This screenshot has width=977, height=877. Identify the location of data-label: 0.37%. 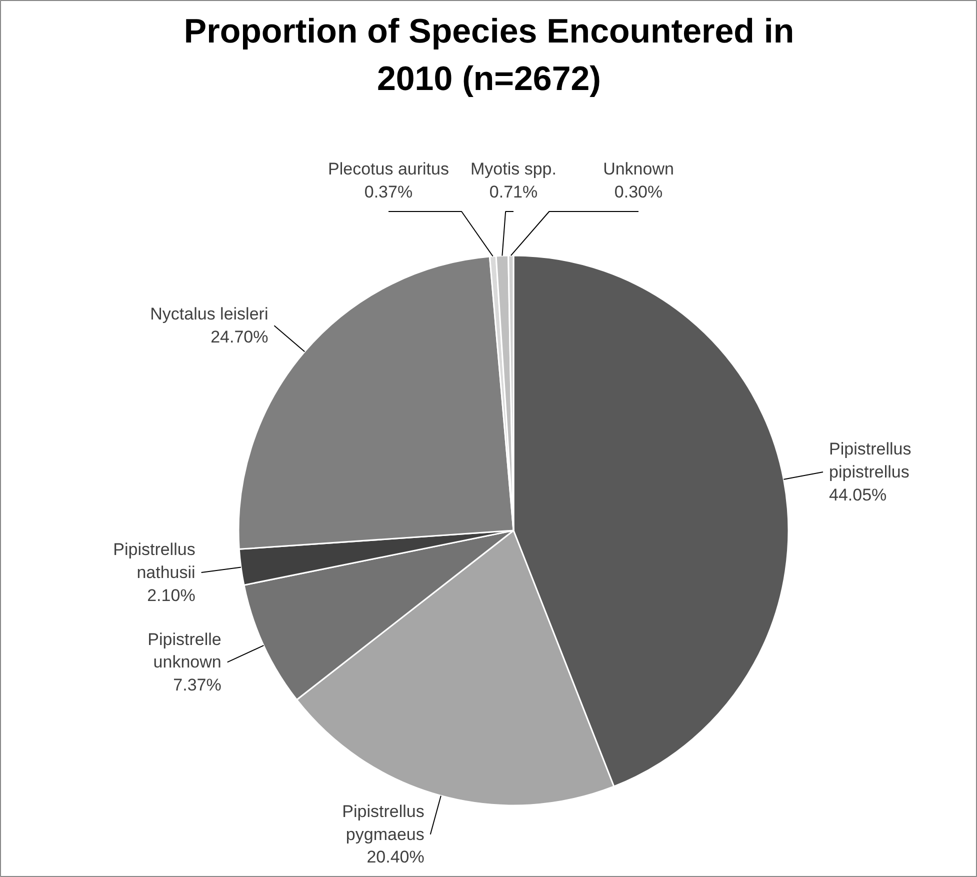
(388, 192).